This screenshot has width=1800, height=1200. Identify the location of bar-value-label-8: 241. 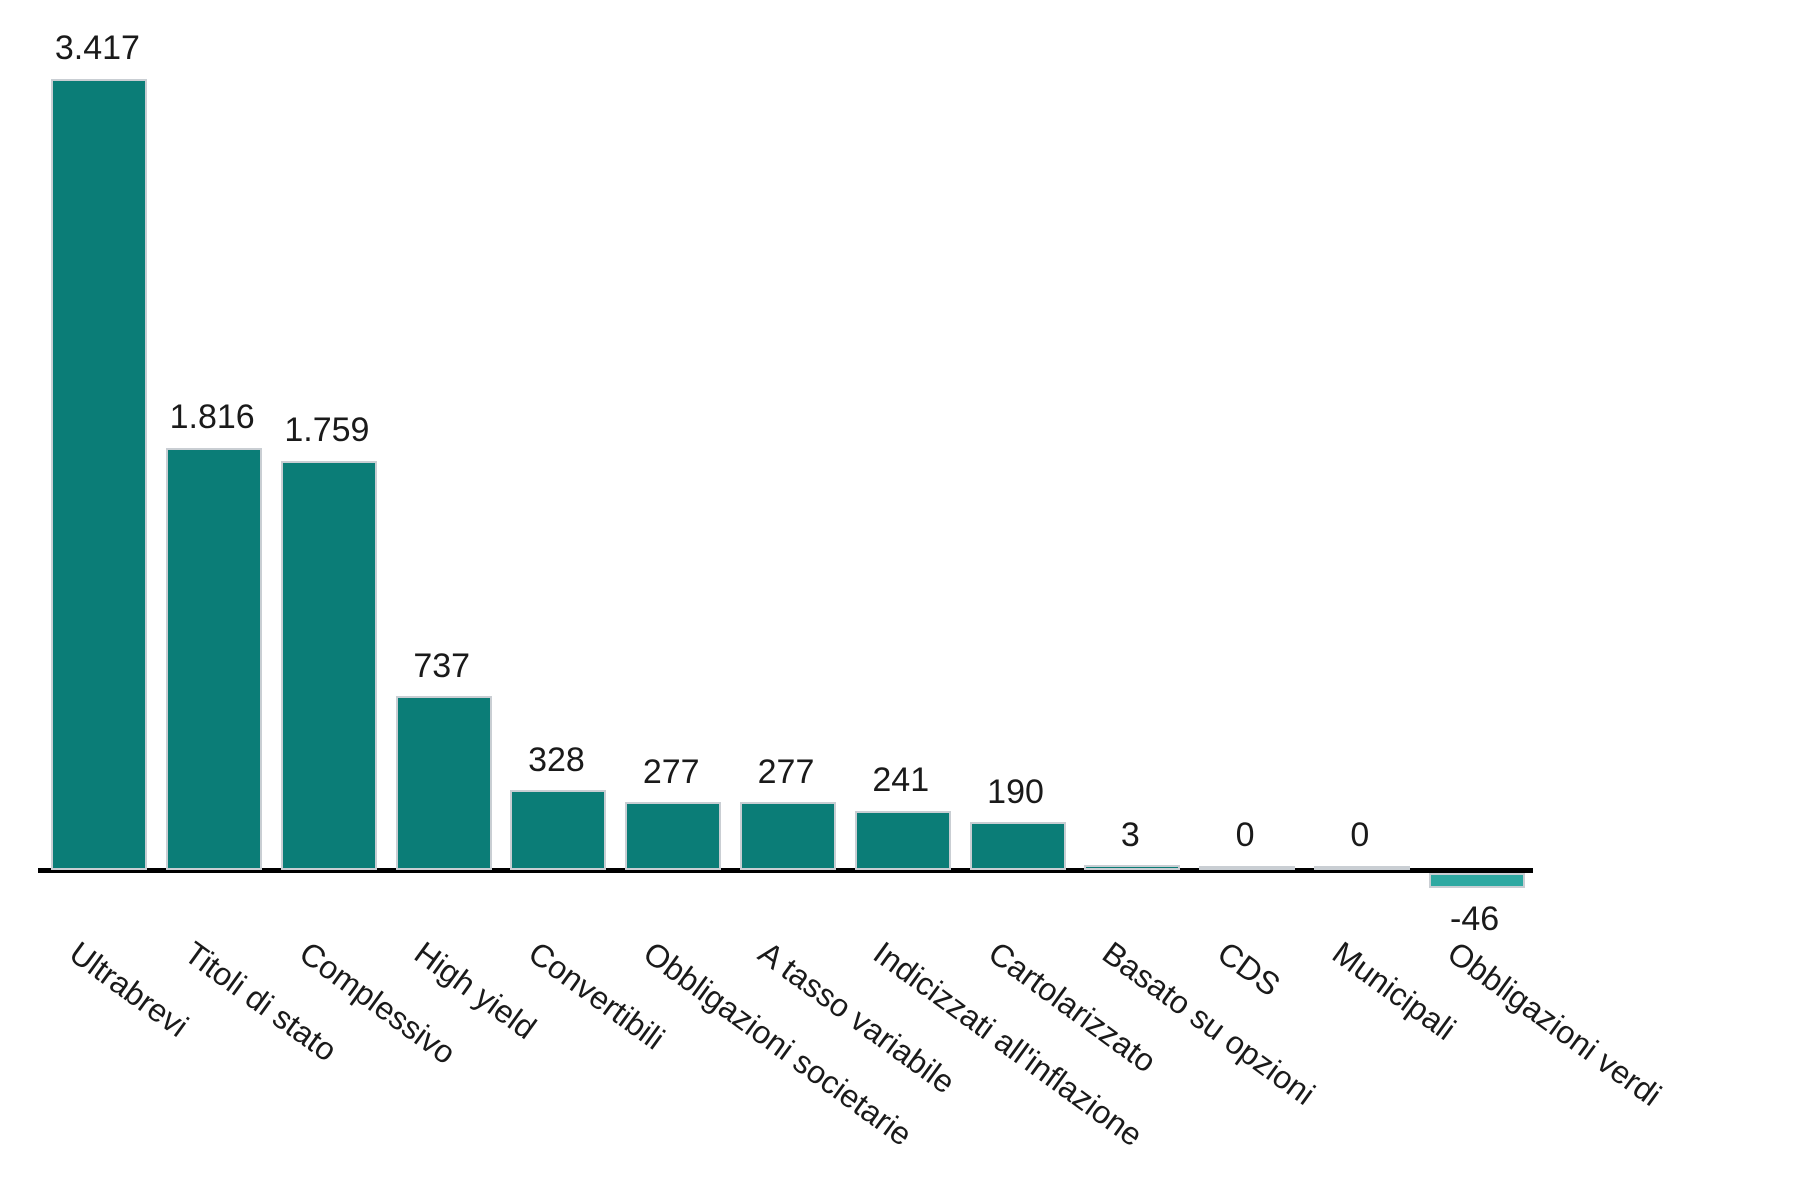
(901, 779).